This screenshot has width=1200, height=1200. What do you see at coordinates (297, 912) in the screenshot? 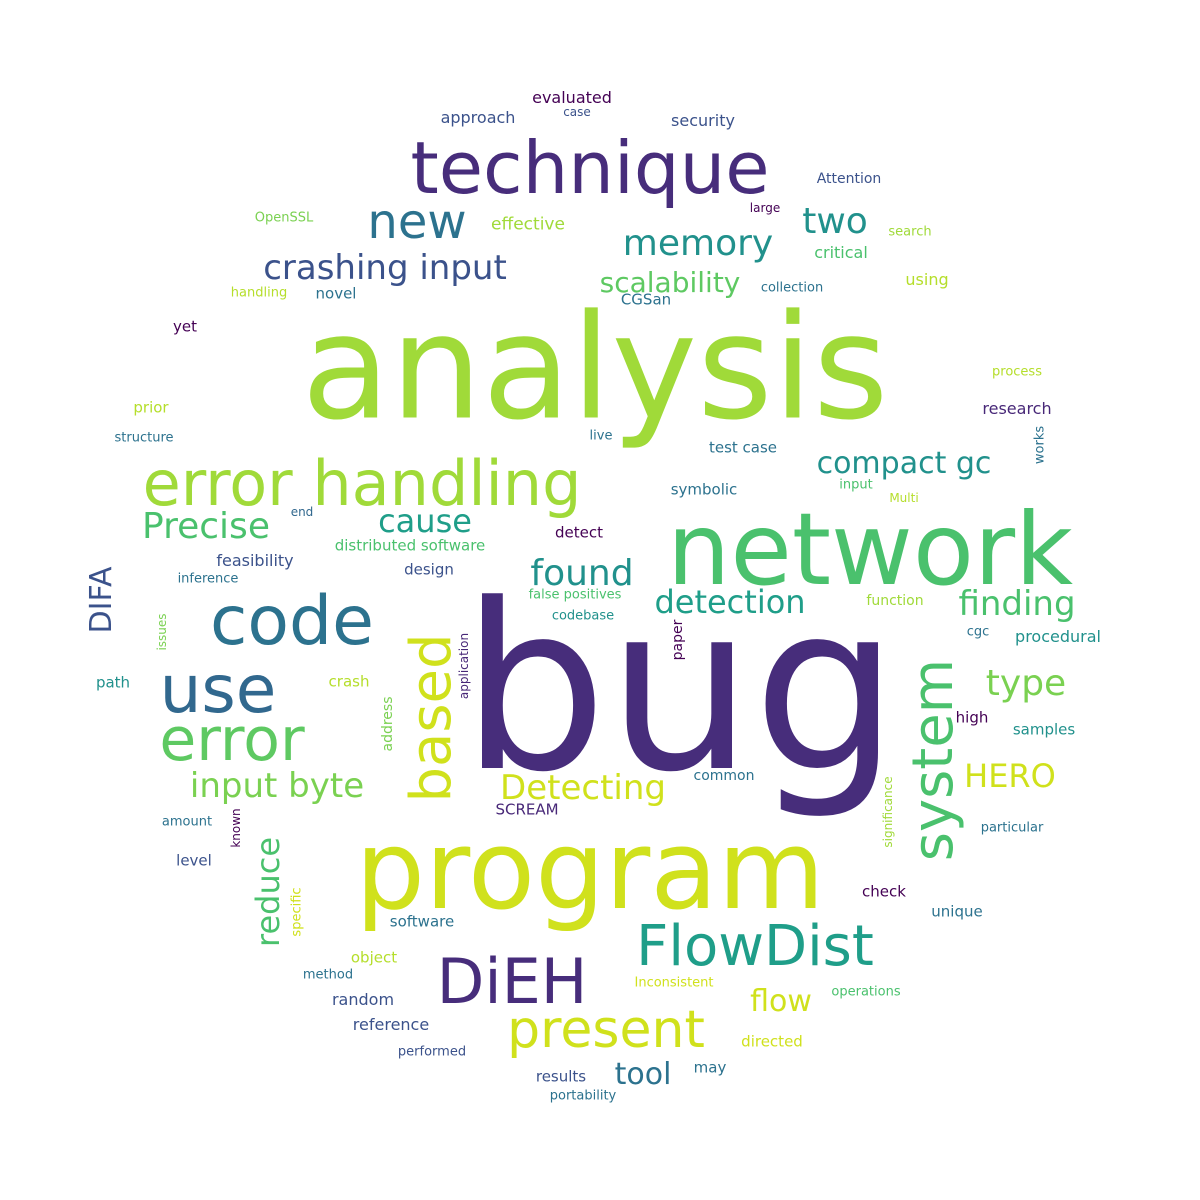
I see `word-specific: specific` at bounding box center [297, 912].